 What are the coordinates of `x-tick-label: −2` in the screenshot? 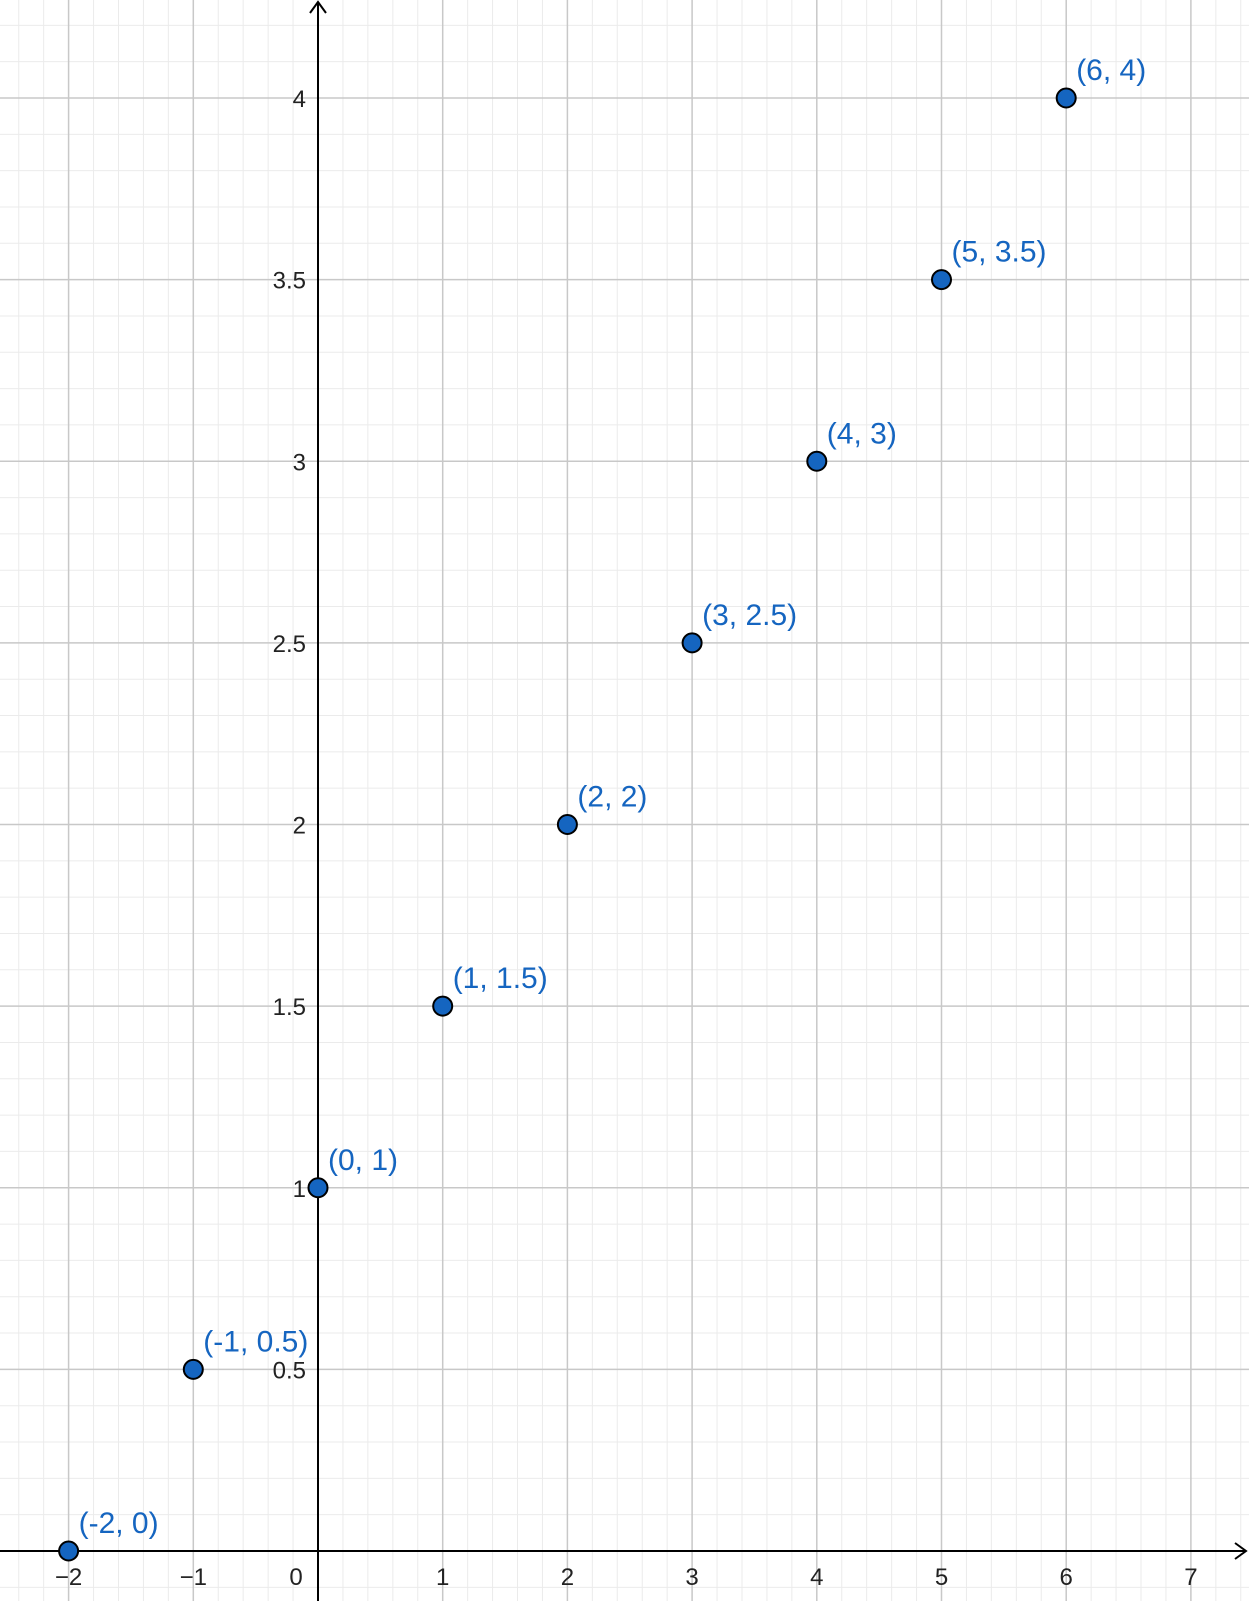 It's located at (68, 1577).